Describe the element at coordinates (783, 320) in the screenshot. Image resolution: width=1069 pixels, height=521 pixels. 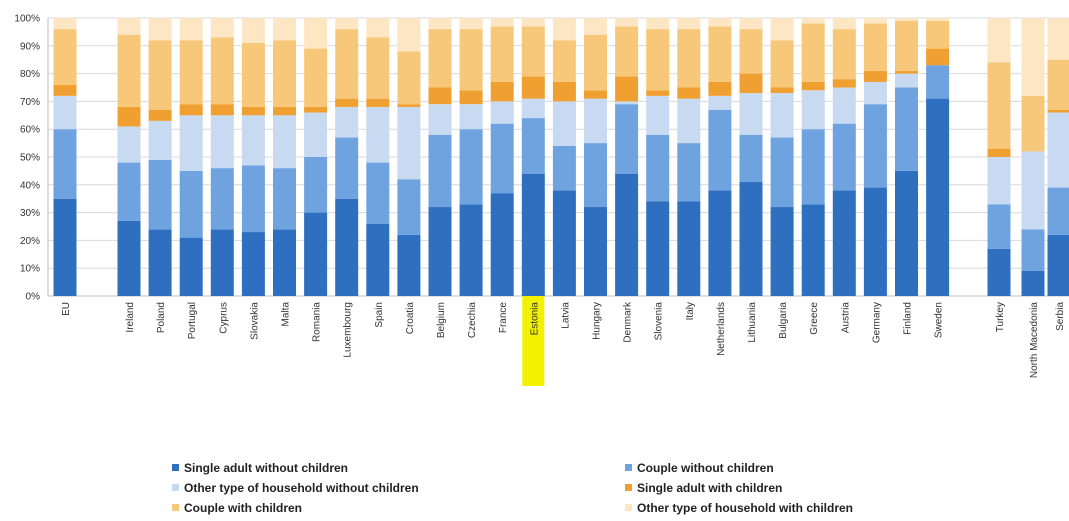
I see `x-tick-label: Bulgaria` at that location.